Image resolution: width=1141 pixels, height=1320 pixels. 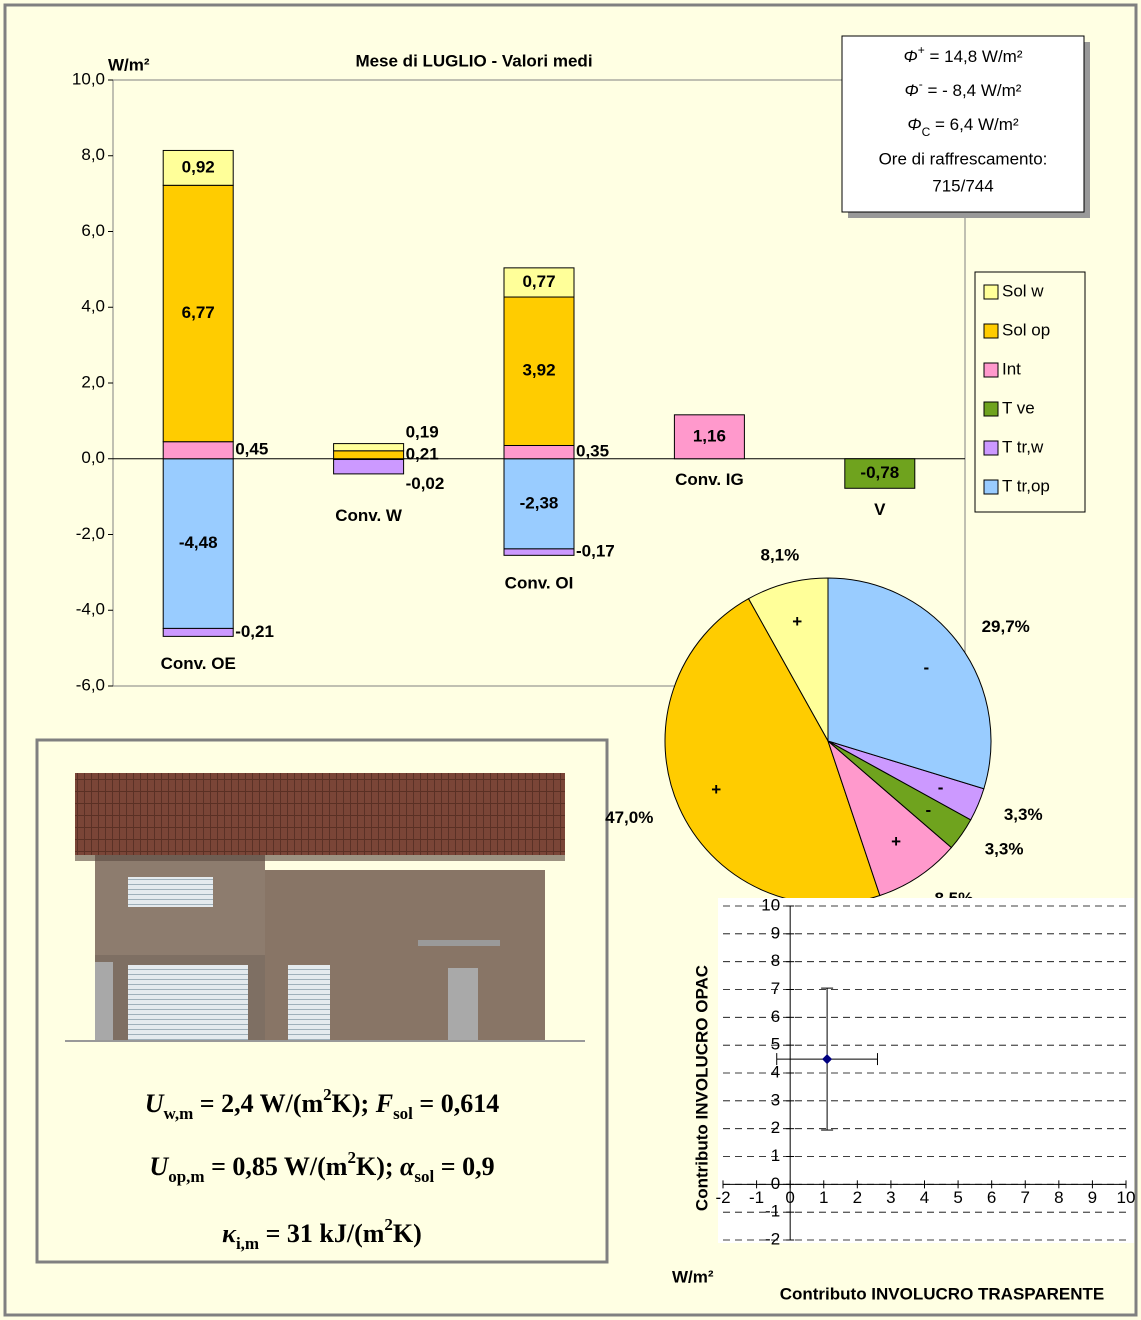 I want to click on data-label: -0,02, so click(x=425, y=483).